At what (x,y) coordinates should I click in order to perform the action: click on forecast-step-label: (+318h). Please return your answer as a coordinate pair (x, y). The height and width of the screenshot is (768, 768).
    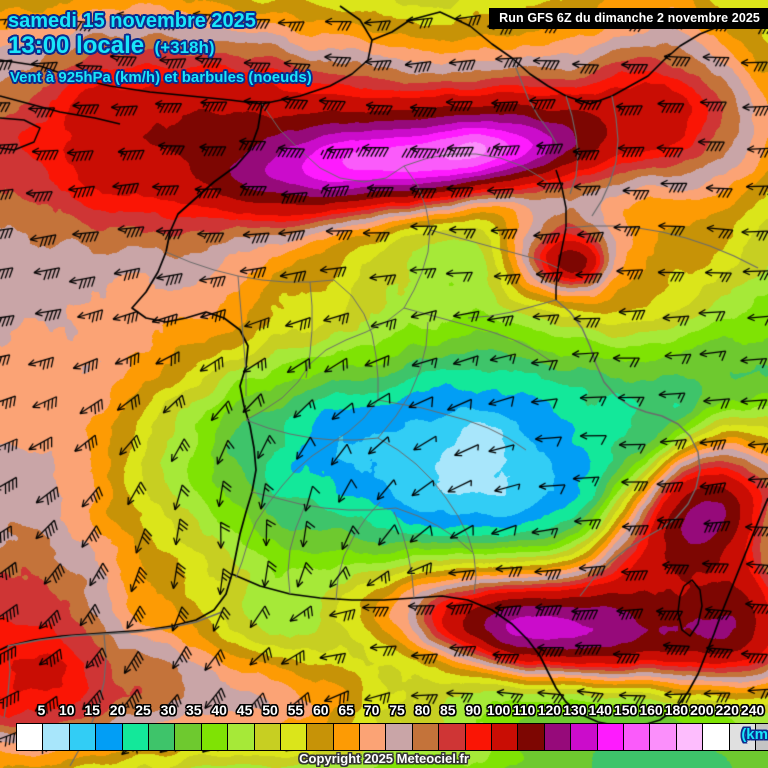
    Looking at the image, I should click on (184, 47).